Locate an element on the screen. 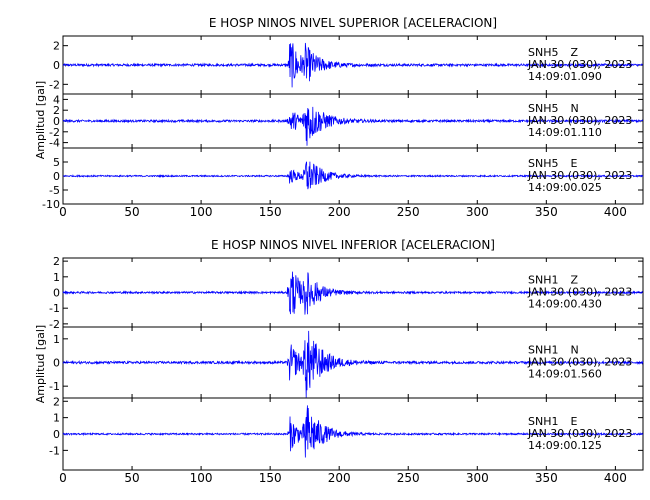 The image size is (650, 500). station-label: SNH1 Z is located at coordinates (553, 280).